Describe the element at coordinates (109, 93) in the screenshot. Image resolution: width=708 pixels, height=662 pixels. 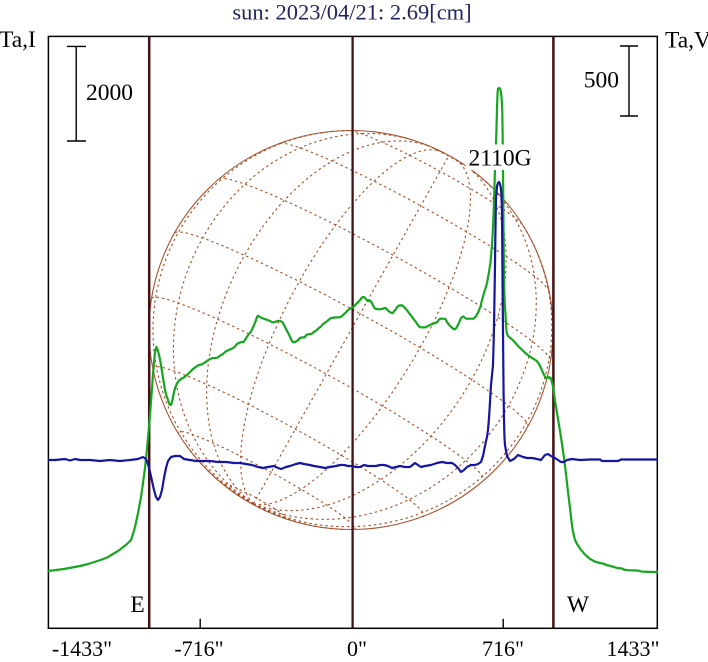
I see `svg-text: 2000` at that location.